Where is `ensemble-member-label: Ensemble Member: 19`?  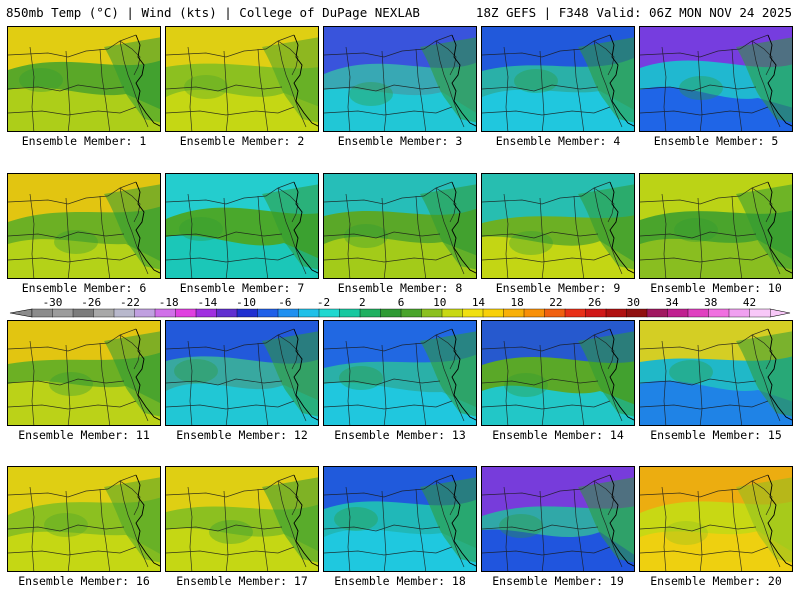 ensemble-member-label: Ensemble Member: 19 is located at coordinates (558, 581).